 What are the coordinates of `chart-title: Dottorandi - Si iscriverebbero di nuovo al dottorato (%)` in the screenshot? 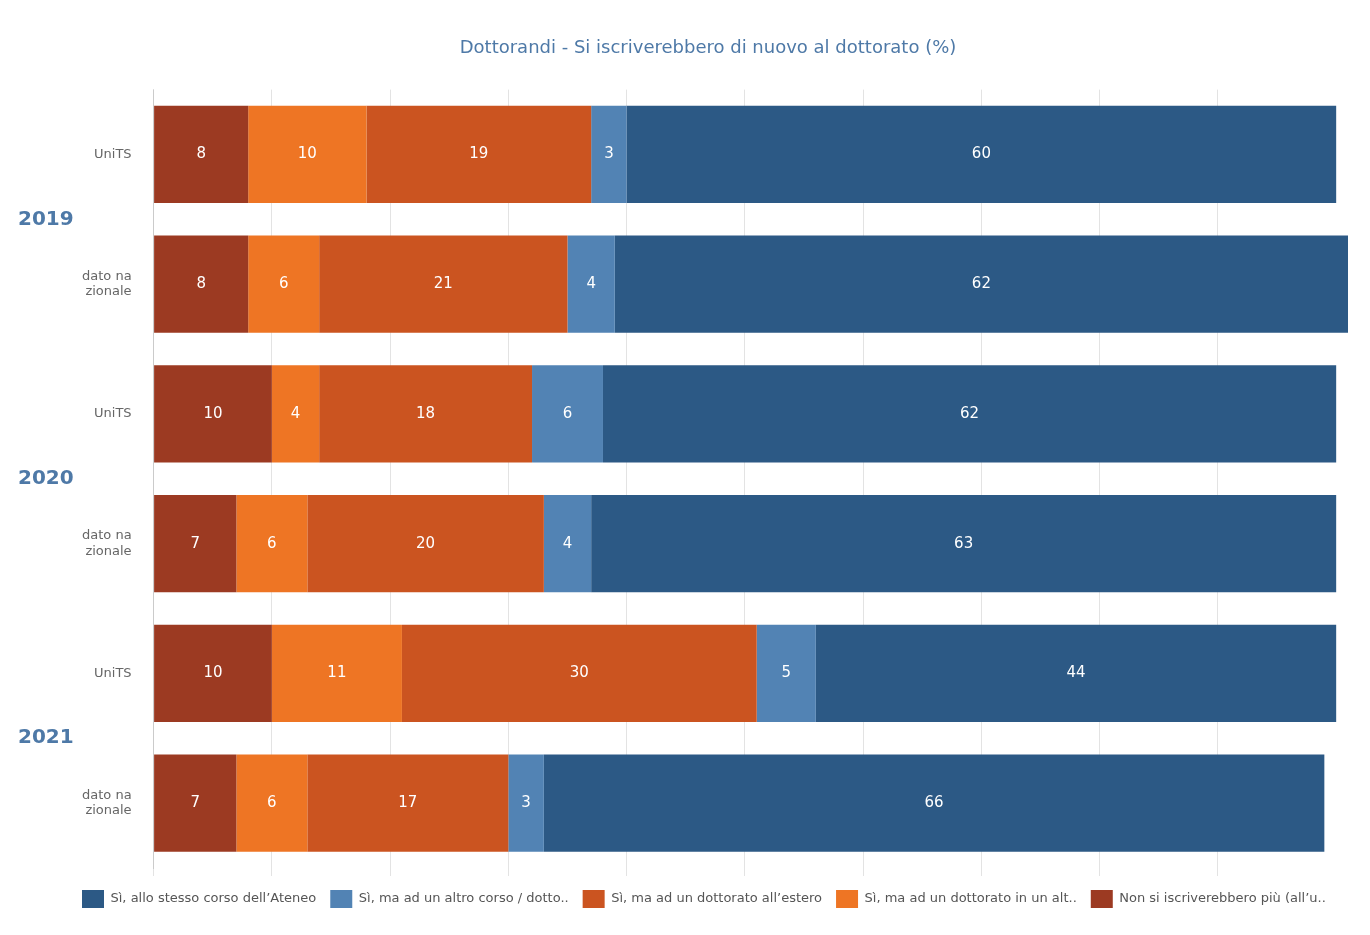 It's located at (708, 47).